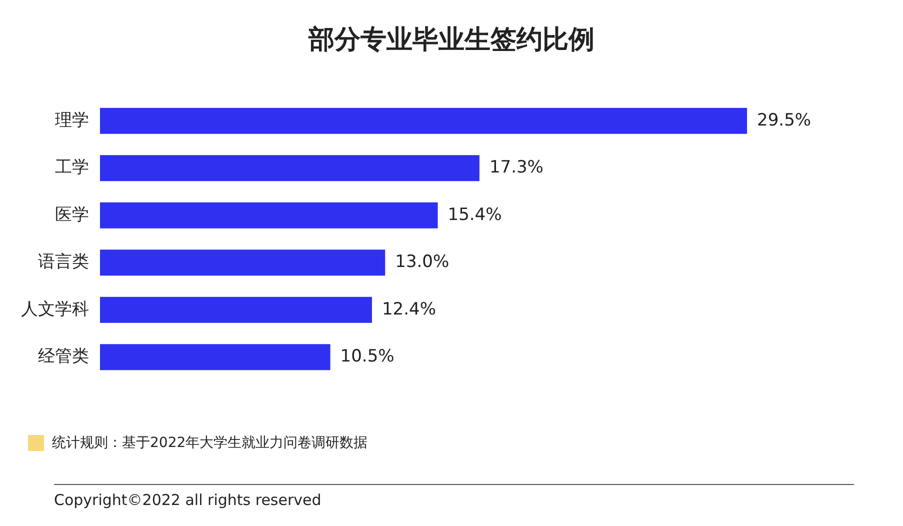  Describe the element at coordinates (516, 168) in the screenshot. I see `data-label: 17.3%` at that location.